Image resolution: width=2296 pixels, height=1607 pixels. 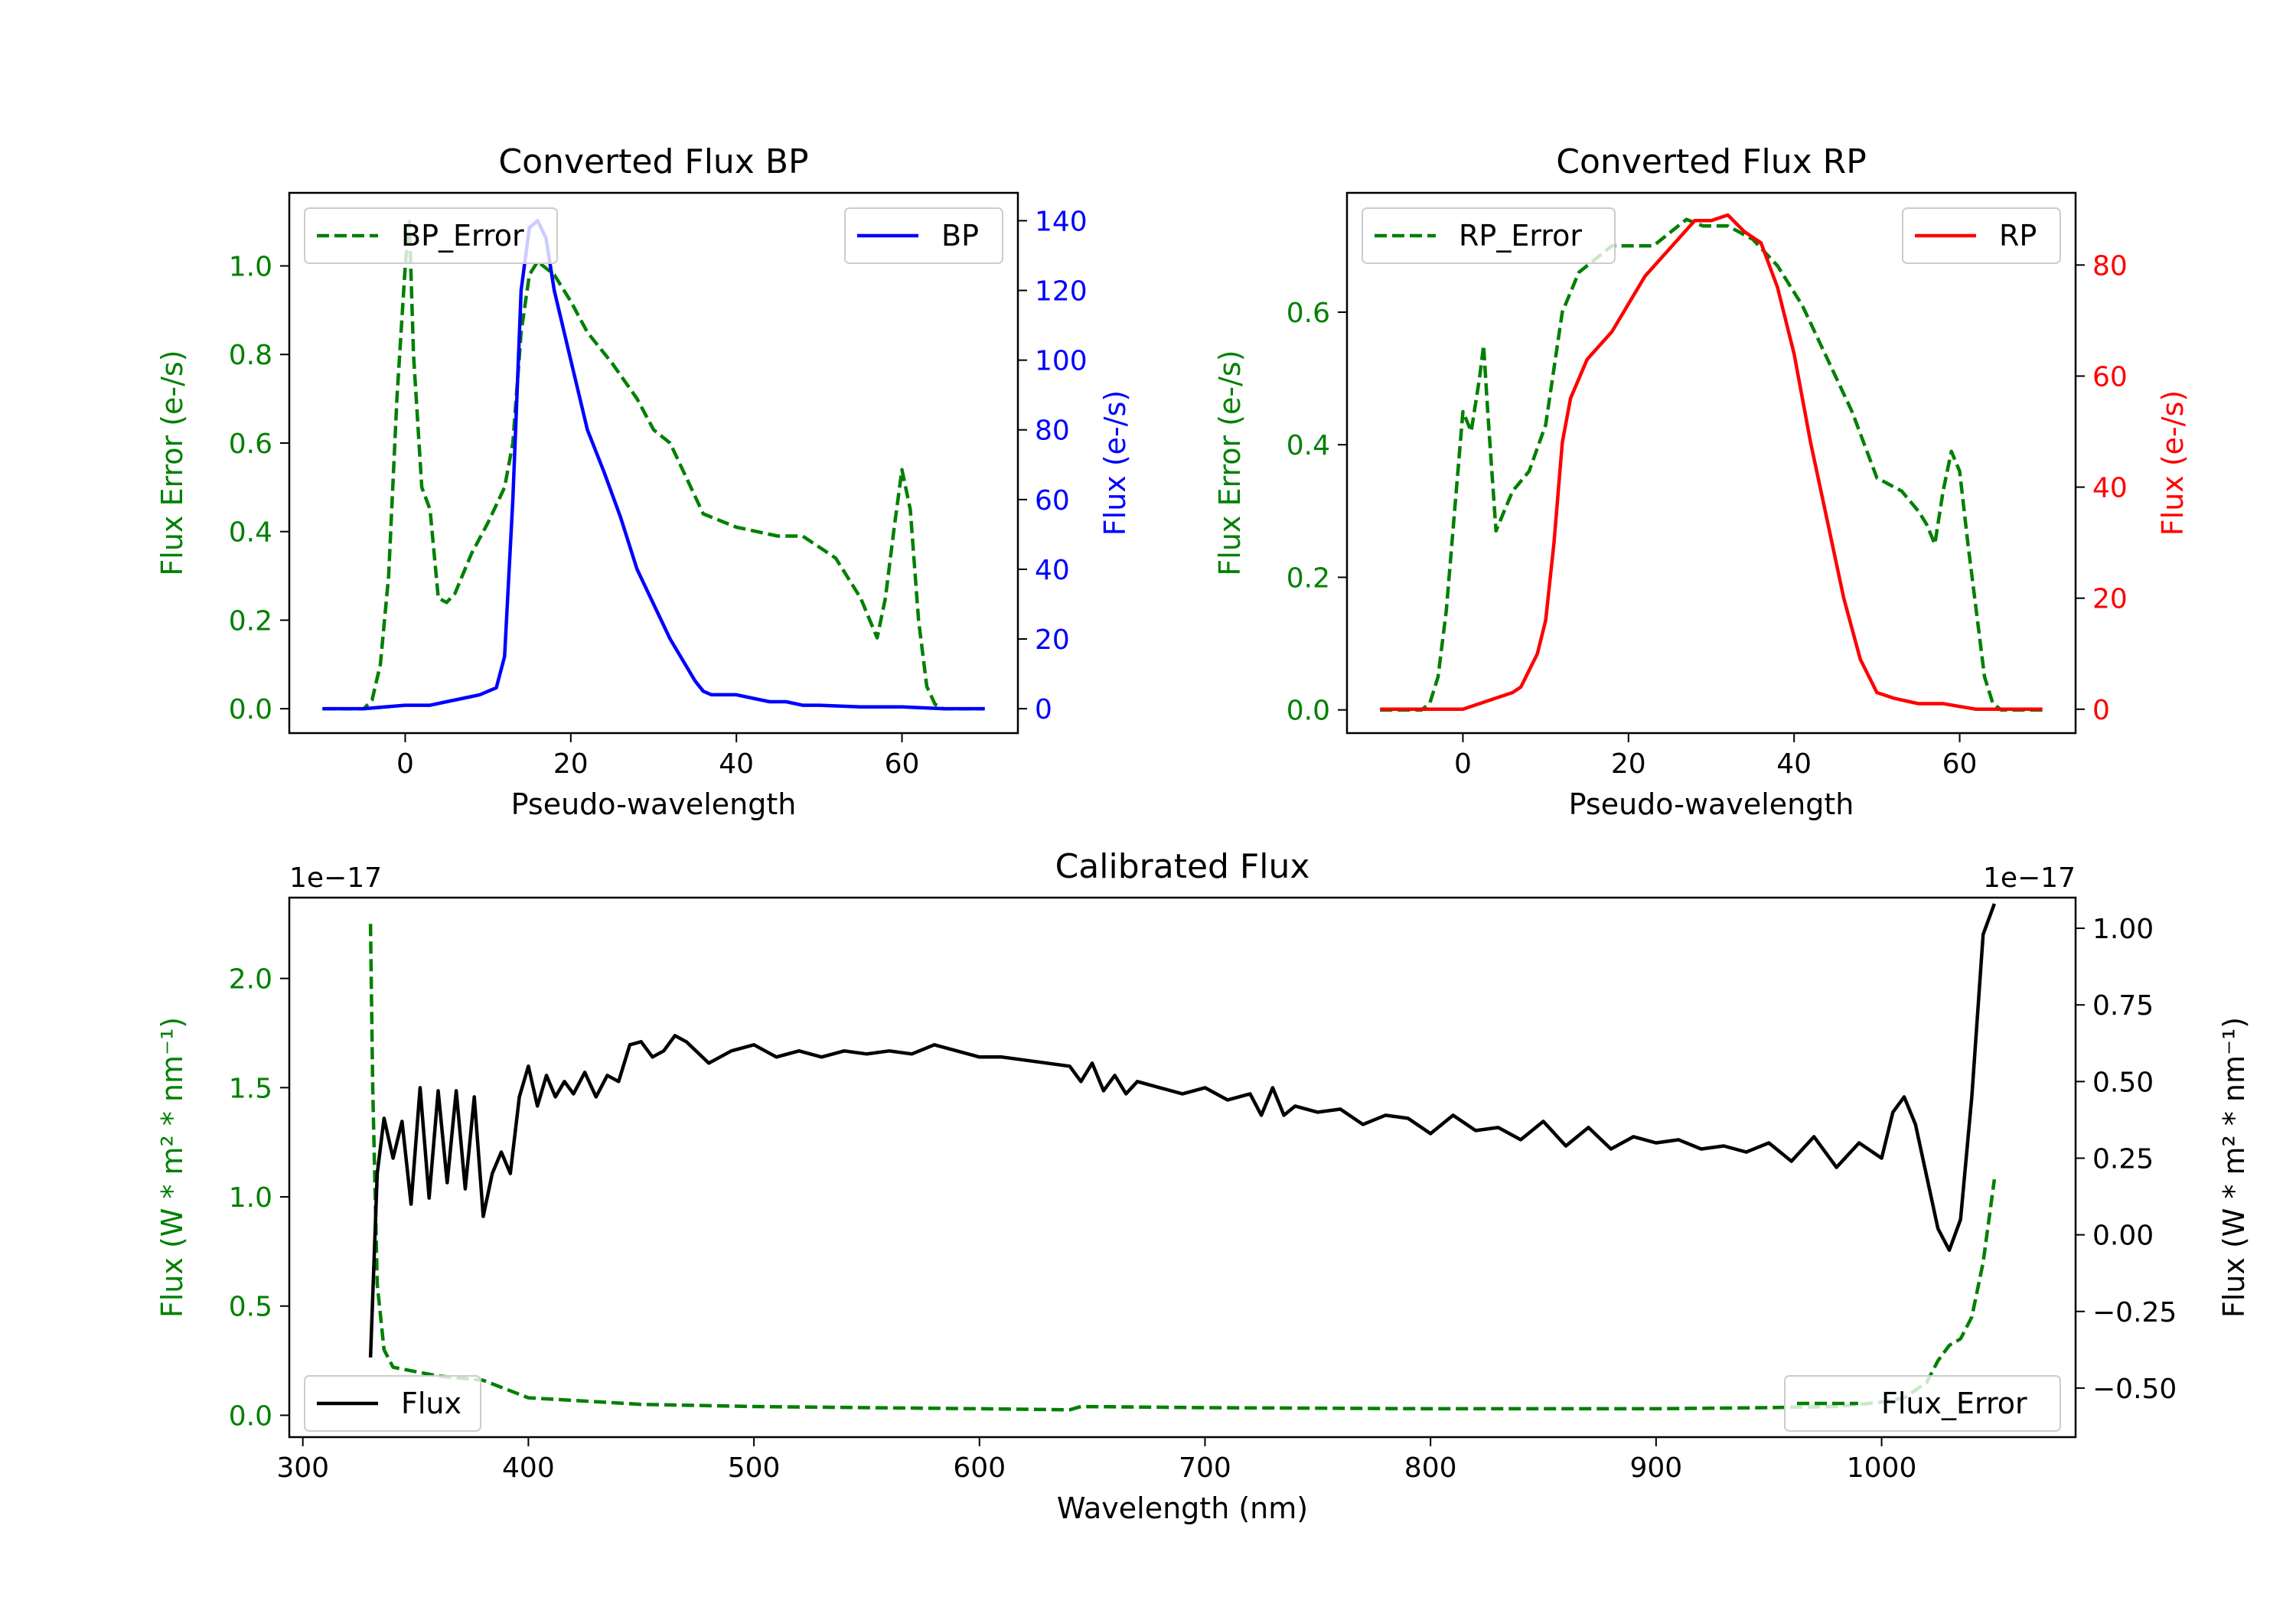 I want to click on left-offset-text: 1e−17, so click(x=335, y=878).